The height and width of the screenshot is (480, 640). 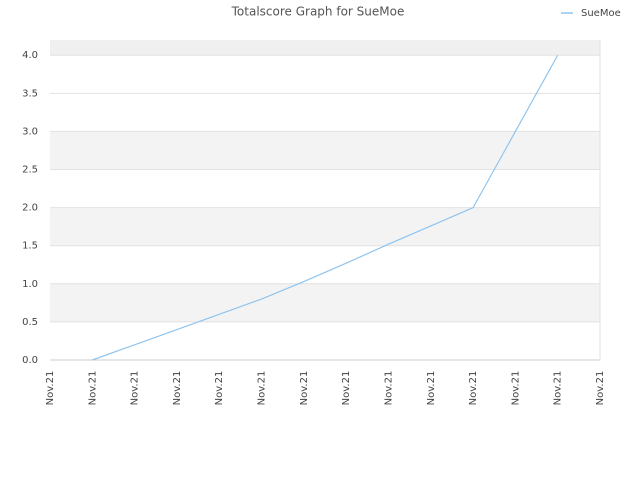 I want to click on chart-title: Totalscore Graph for SueMoe, so click(x=318, y=12).